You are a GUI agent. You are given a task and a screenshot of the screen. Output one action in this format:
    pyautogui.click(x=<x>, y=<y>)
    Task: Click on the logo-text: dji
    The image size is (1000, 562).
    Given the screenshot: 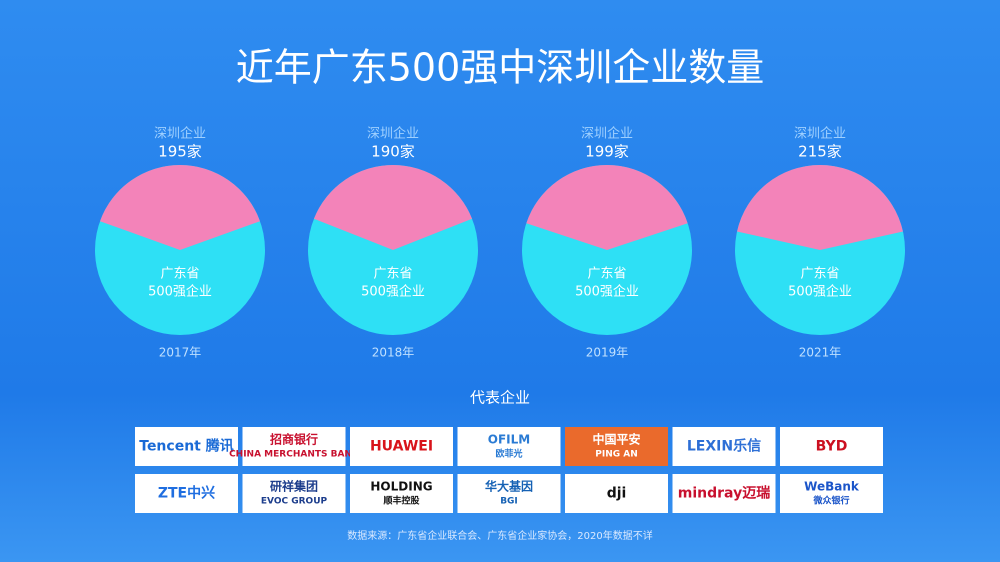 What is the action you would take?
    pyautogui.click(x=617, y=494)
    